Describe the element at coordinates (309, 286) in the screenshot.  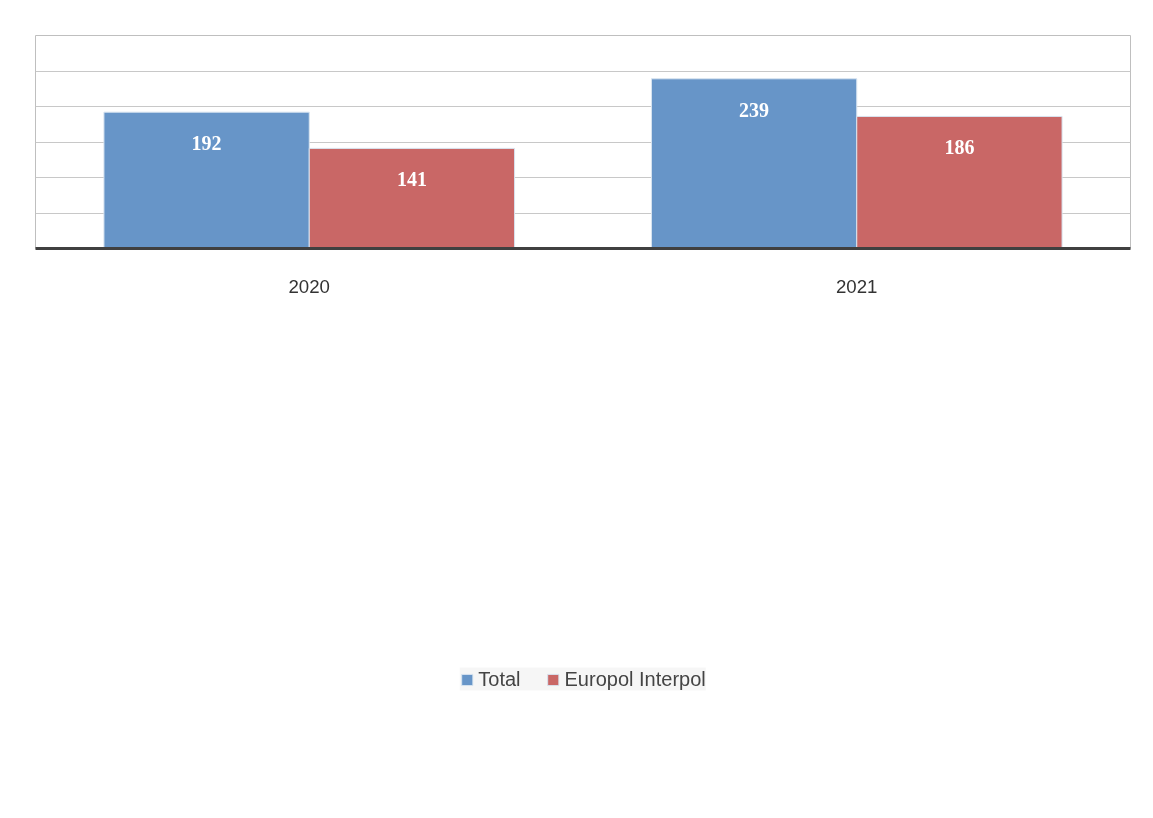
I see `x-tick-label: 2020` at that location.